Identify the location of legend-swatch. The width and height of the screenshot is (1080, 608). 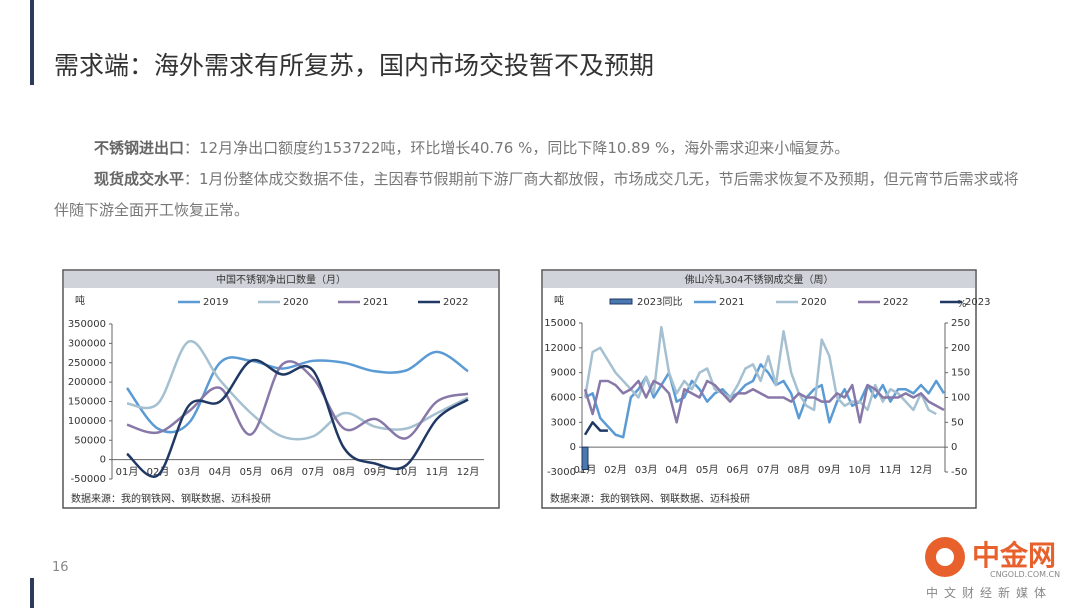
(621, 301).